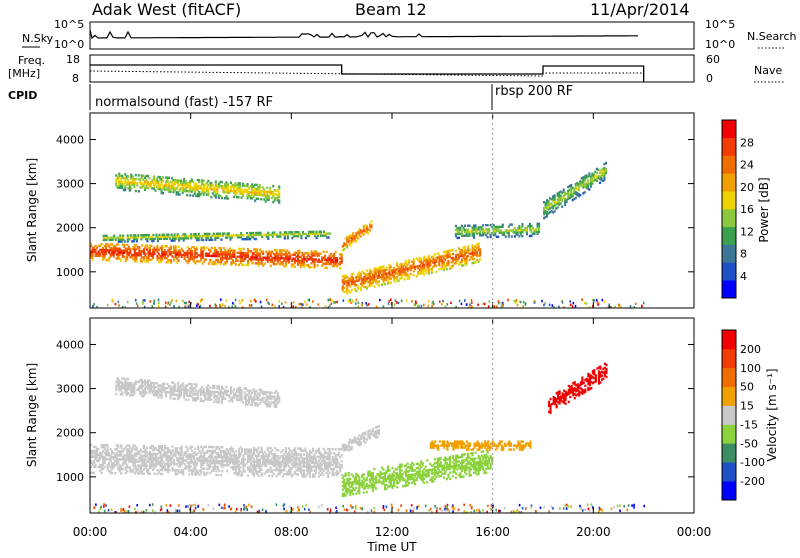 Image resolution: width=800 pixels, height=558 pixels. I want to click on freq-label: Freq., so click(31, 60).